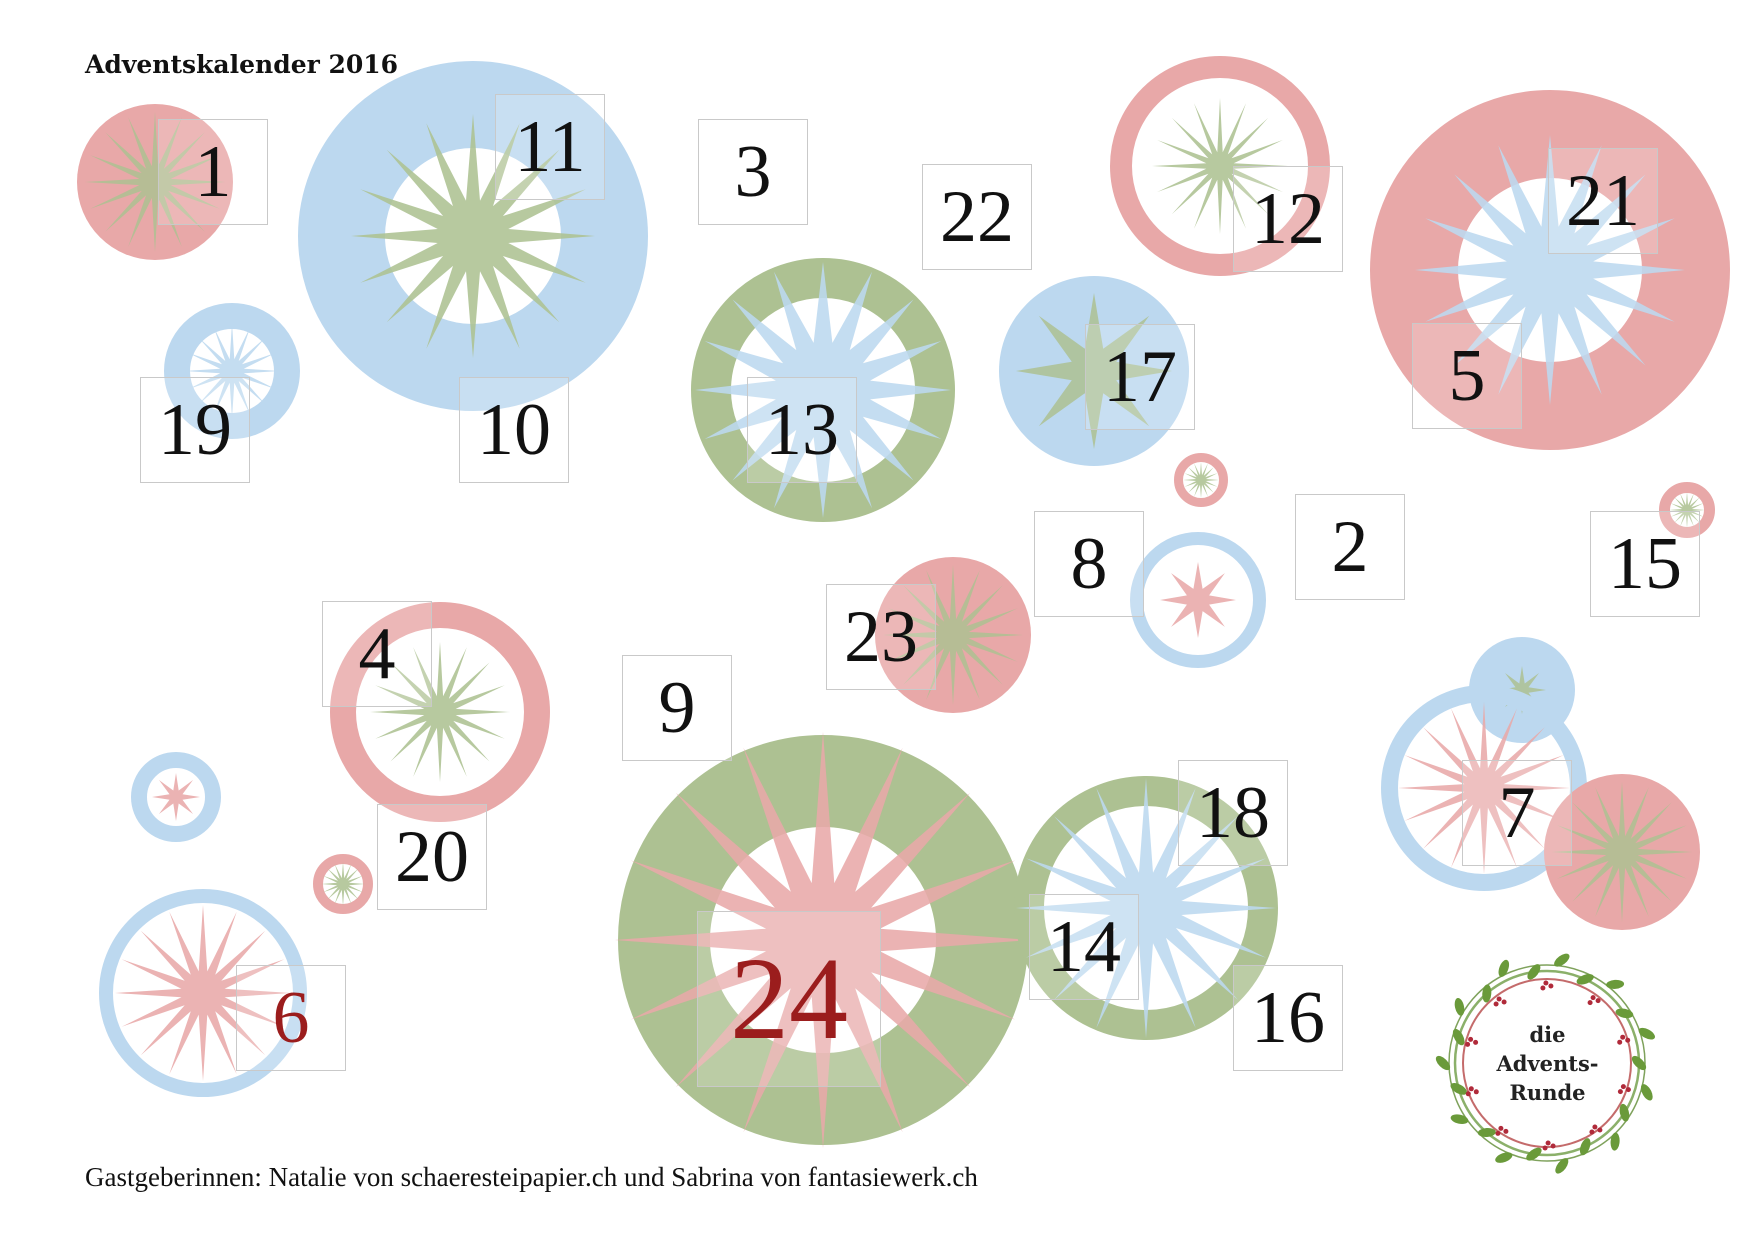 Image resolution: width=1753 pixels, height=1240 pixels. What do you see at coordinates (377, 654) in the screenshot?
I see `door-4: 4` at bounding box center [377, 654].